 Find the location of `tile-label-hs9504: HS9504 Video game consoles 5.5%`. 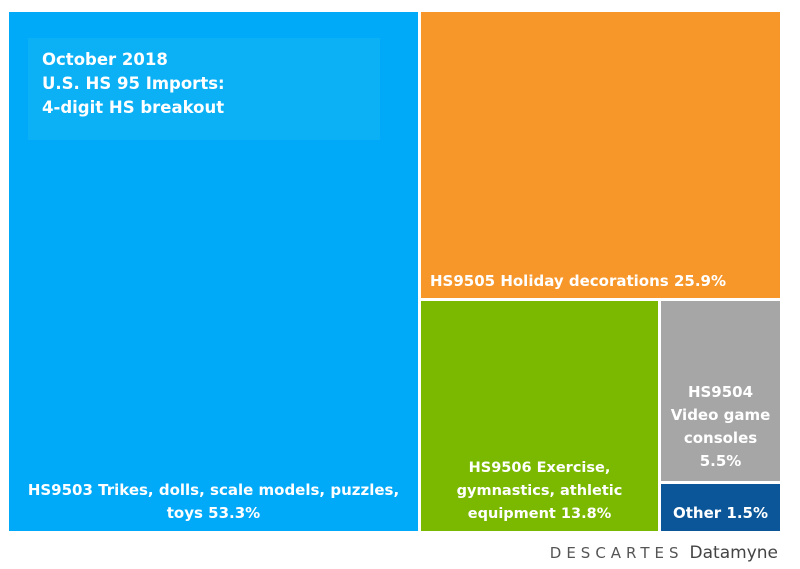

tile-label-hs9504: HS9504 Video game consoles 5.5% is located at coordinates (720, 426).